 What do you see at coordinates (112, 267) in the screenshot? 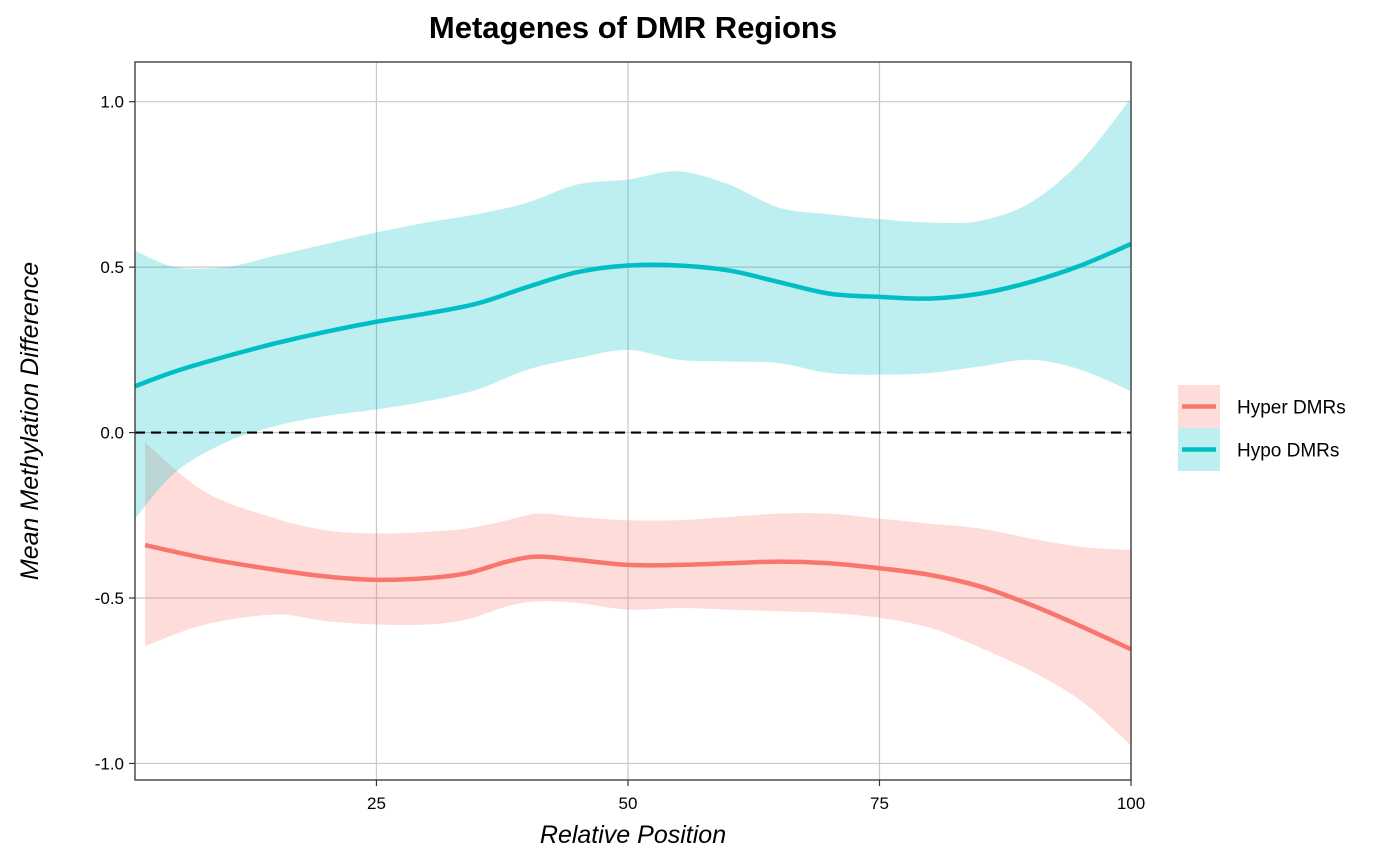
I see `y-tick-label: 0.5` at bounding box center [112, 267].